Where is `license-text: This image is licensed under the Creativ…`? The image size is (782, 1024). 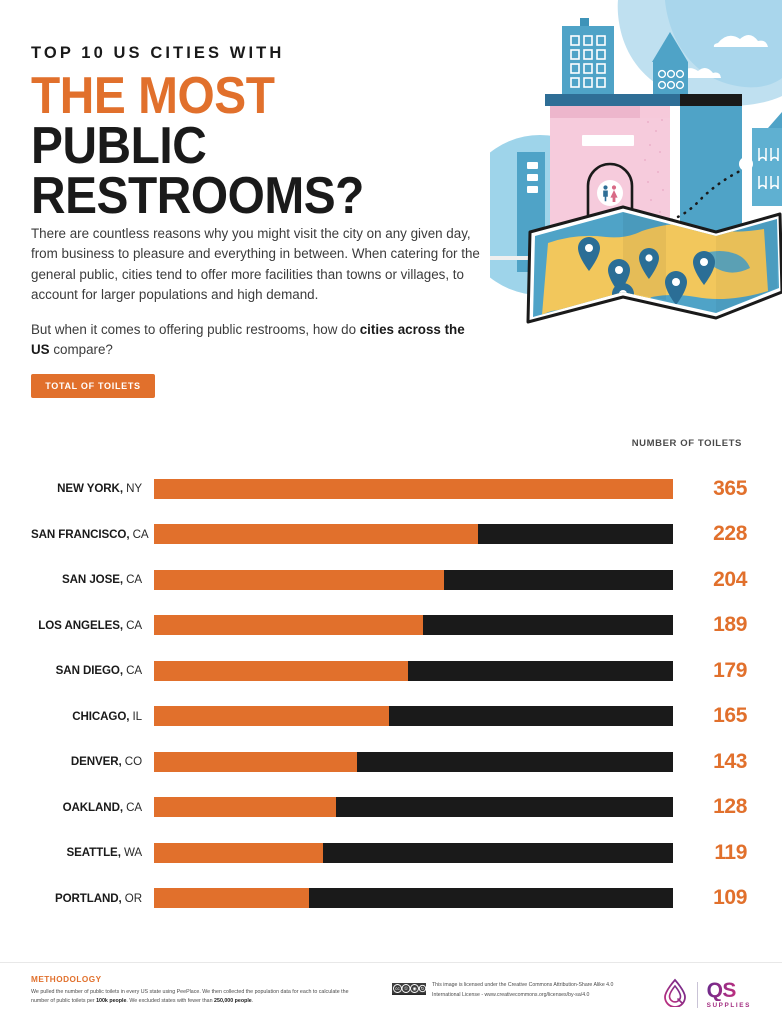 license-text: This image is licensed under the Creativ… is located at coordinates (523, 990).